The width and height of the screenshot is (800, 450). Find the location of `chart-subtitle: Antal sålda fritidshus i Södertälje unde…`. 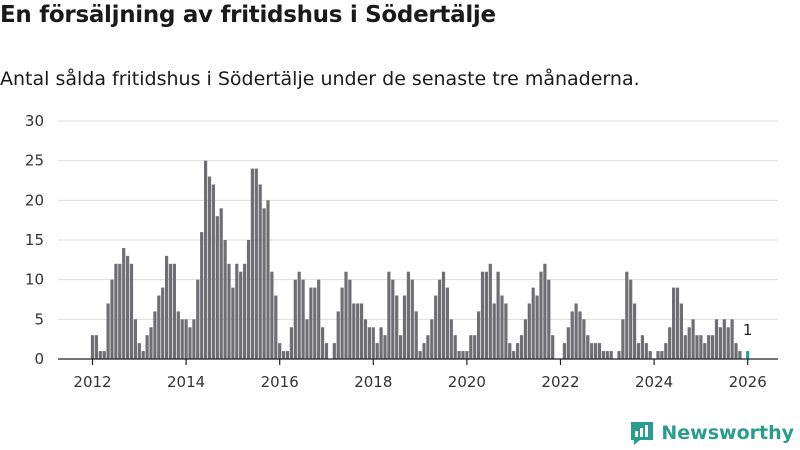

chart-subtitle: Antal sålda fritidshus i Södertälje unde… is located at coordinates (320, 79).